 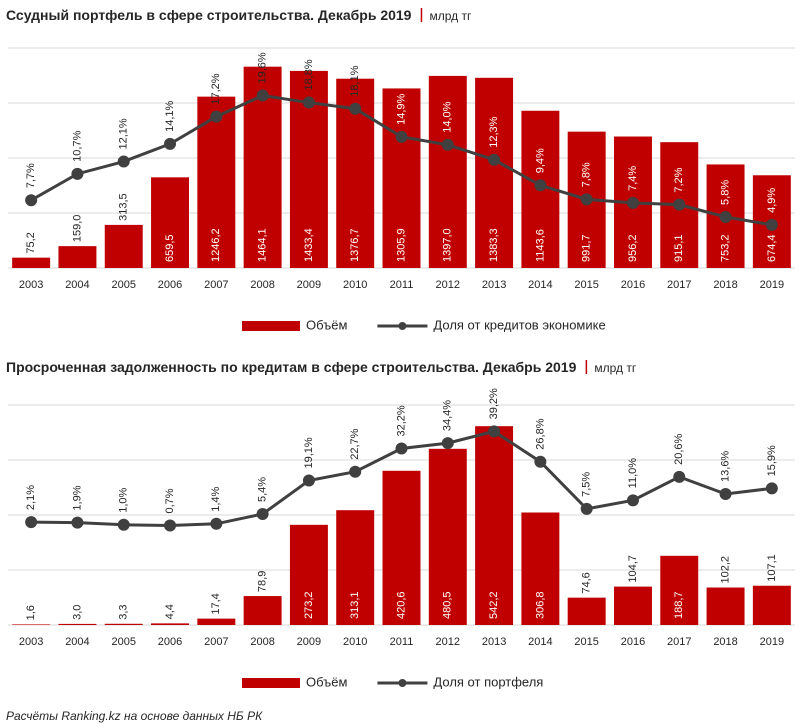 What do you see at coordinates (402, 642) in the screenshot?
I see `x-tick-label: 2011` at bounding box center [402, 642].